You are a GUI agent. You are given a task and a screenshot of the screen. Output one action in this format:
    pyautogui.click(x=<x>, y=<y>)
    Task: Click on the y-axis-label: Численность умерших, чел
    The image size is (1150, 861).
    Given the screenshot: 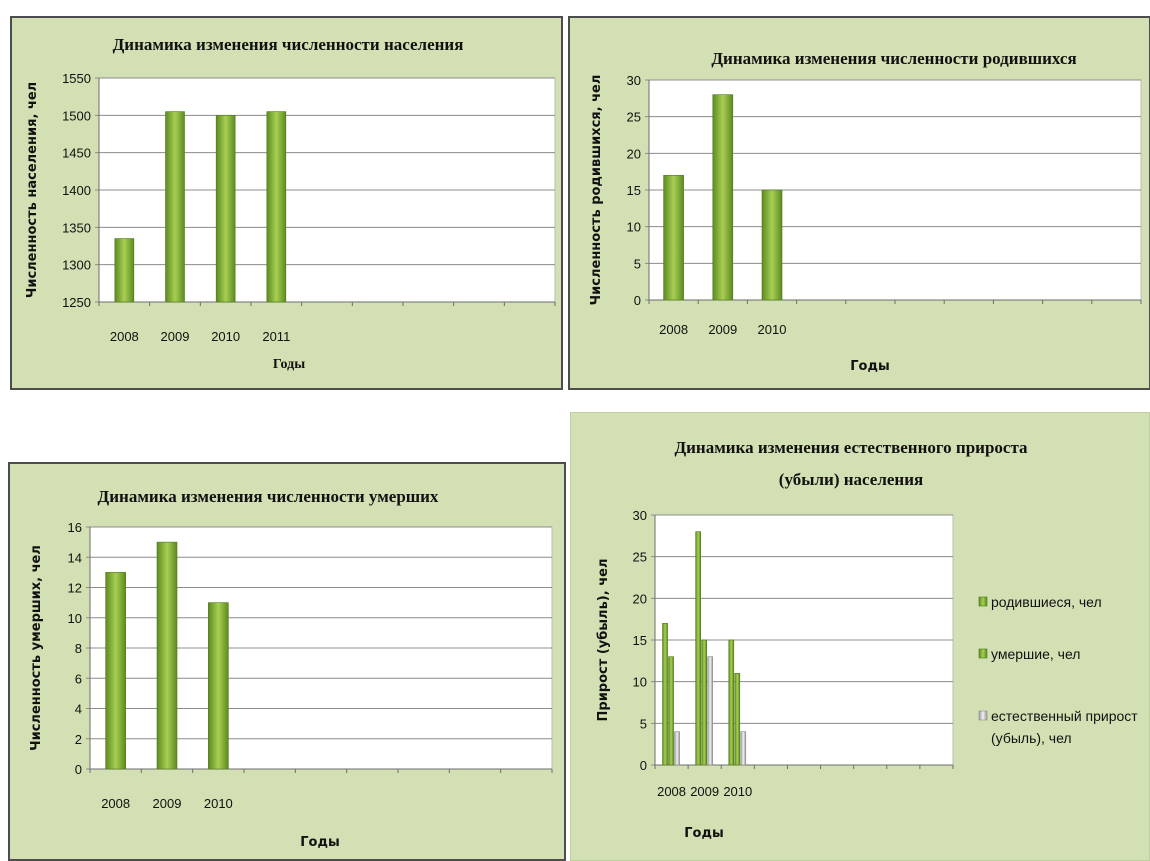 What is the action you would take?
    pyautogui.click(x=36, y=648)
    